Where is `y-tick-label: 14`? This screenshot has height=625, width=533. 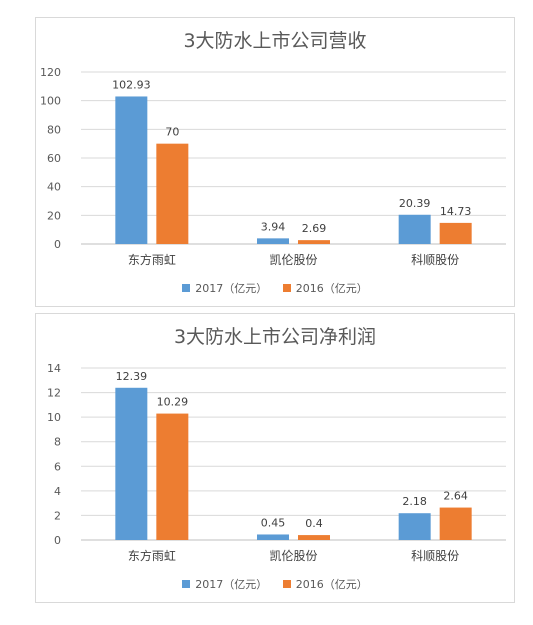
y-tick-label: 14 is located at coordinates (54, 368).